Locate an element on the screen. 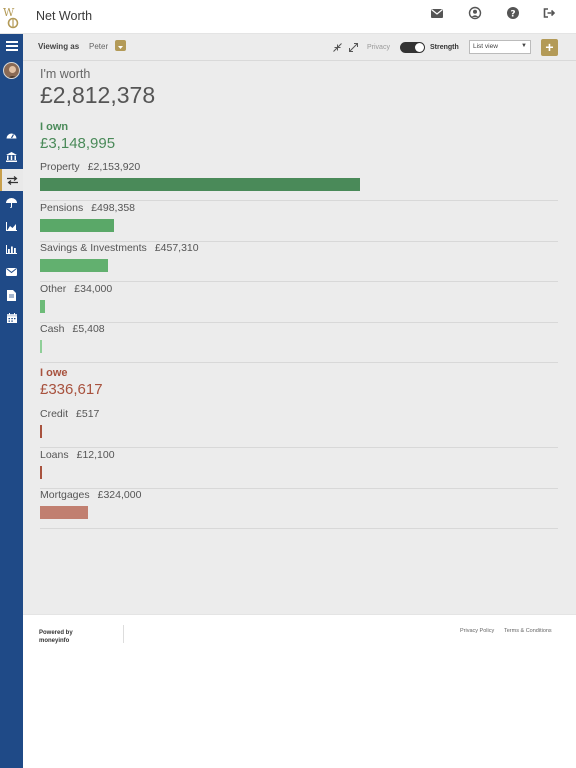 The height and width of the screenshot is (768, 576). asset-amount: £498,358 is located at coordinates (113, 208).